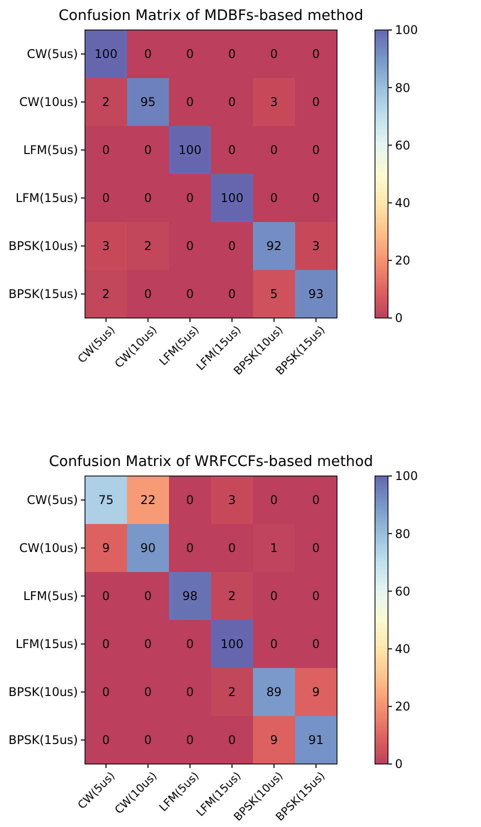  What do you see at coordinates (211, 16) in the screenshot?
I see `chart-title: Confusion Matrix of MDBFs-based method` at bounding box center [211, 16].